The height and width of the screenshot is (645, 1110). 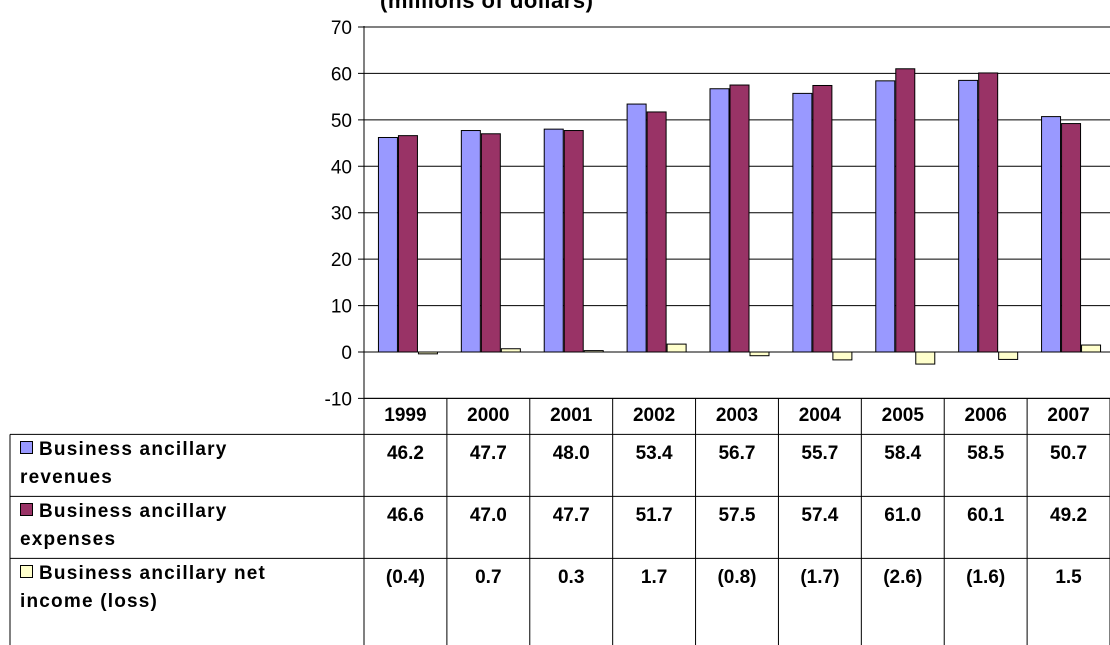 I want to click on bar-2003-s3, so click(x=759, y=354).